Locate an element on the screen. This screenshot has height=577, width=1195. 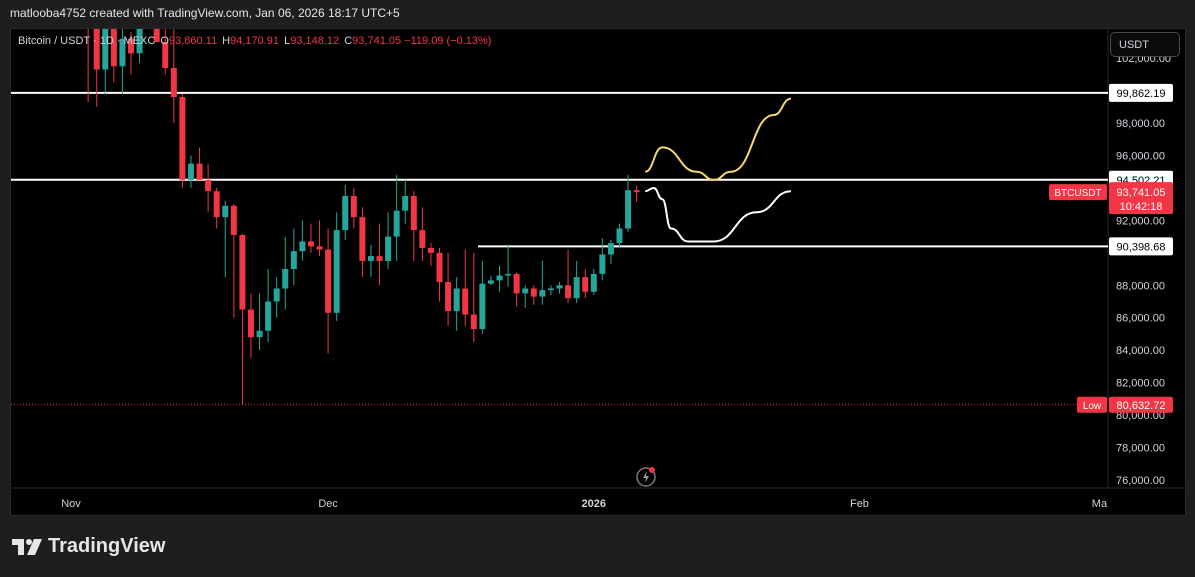
low-tag-badge is located at coordinates (1092, 404).